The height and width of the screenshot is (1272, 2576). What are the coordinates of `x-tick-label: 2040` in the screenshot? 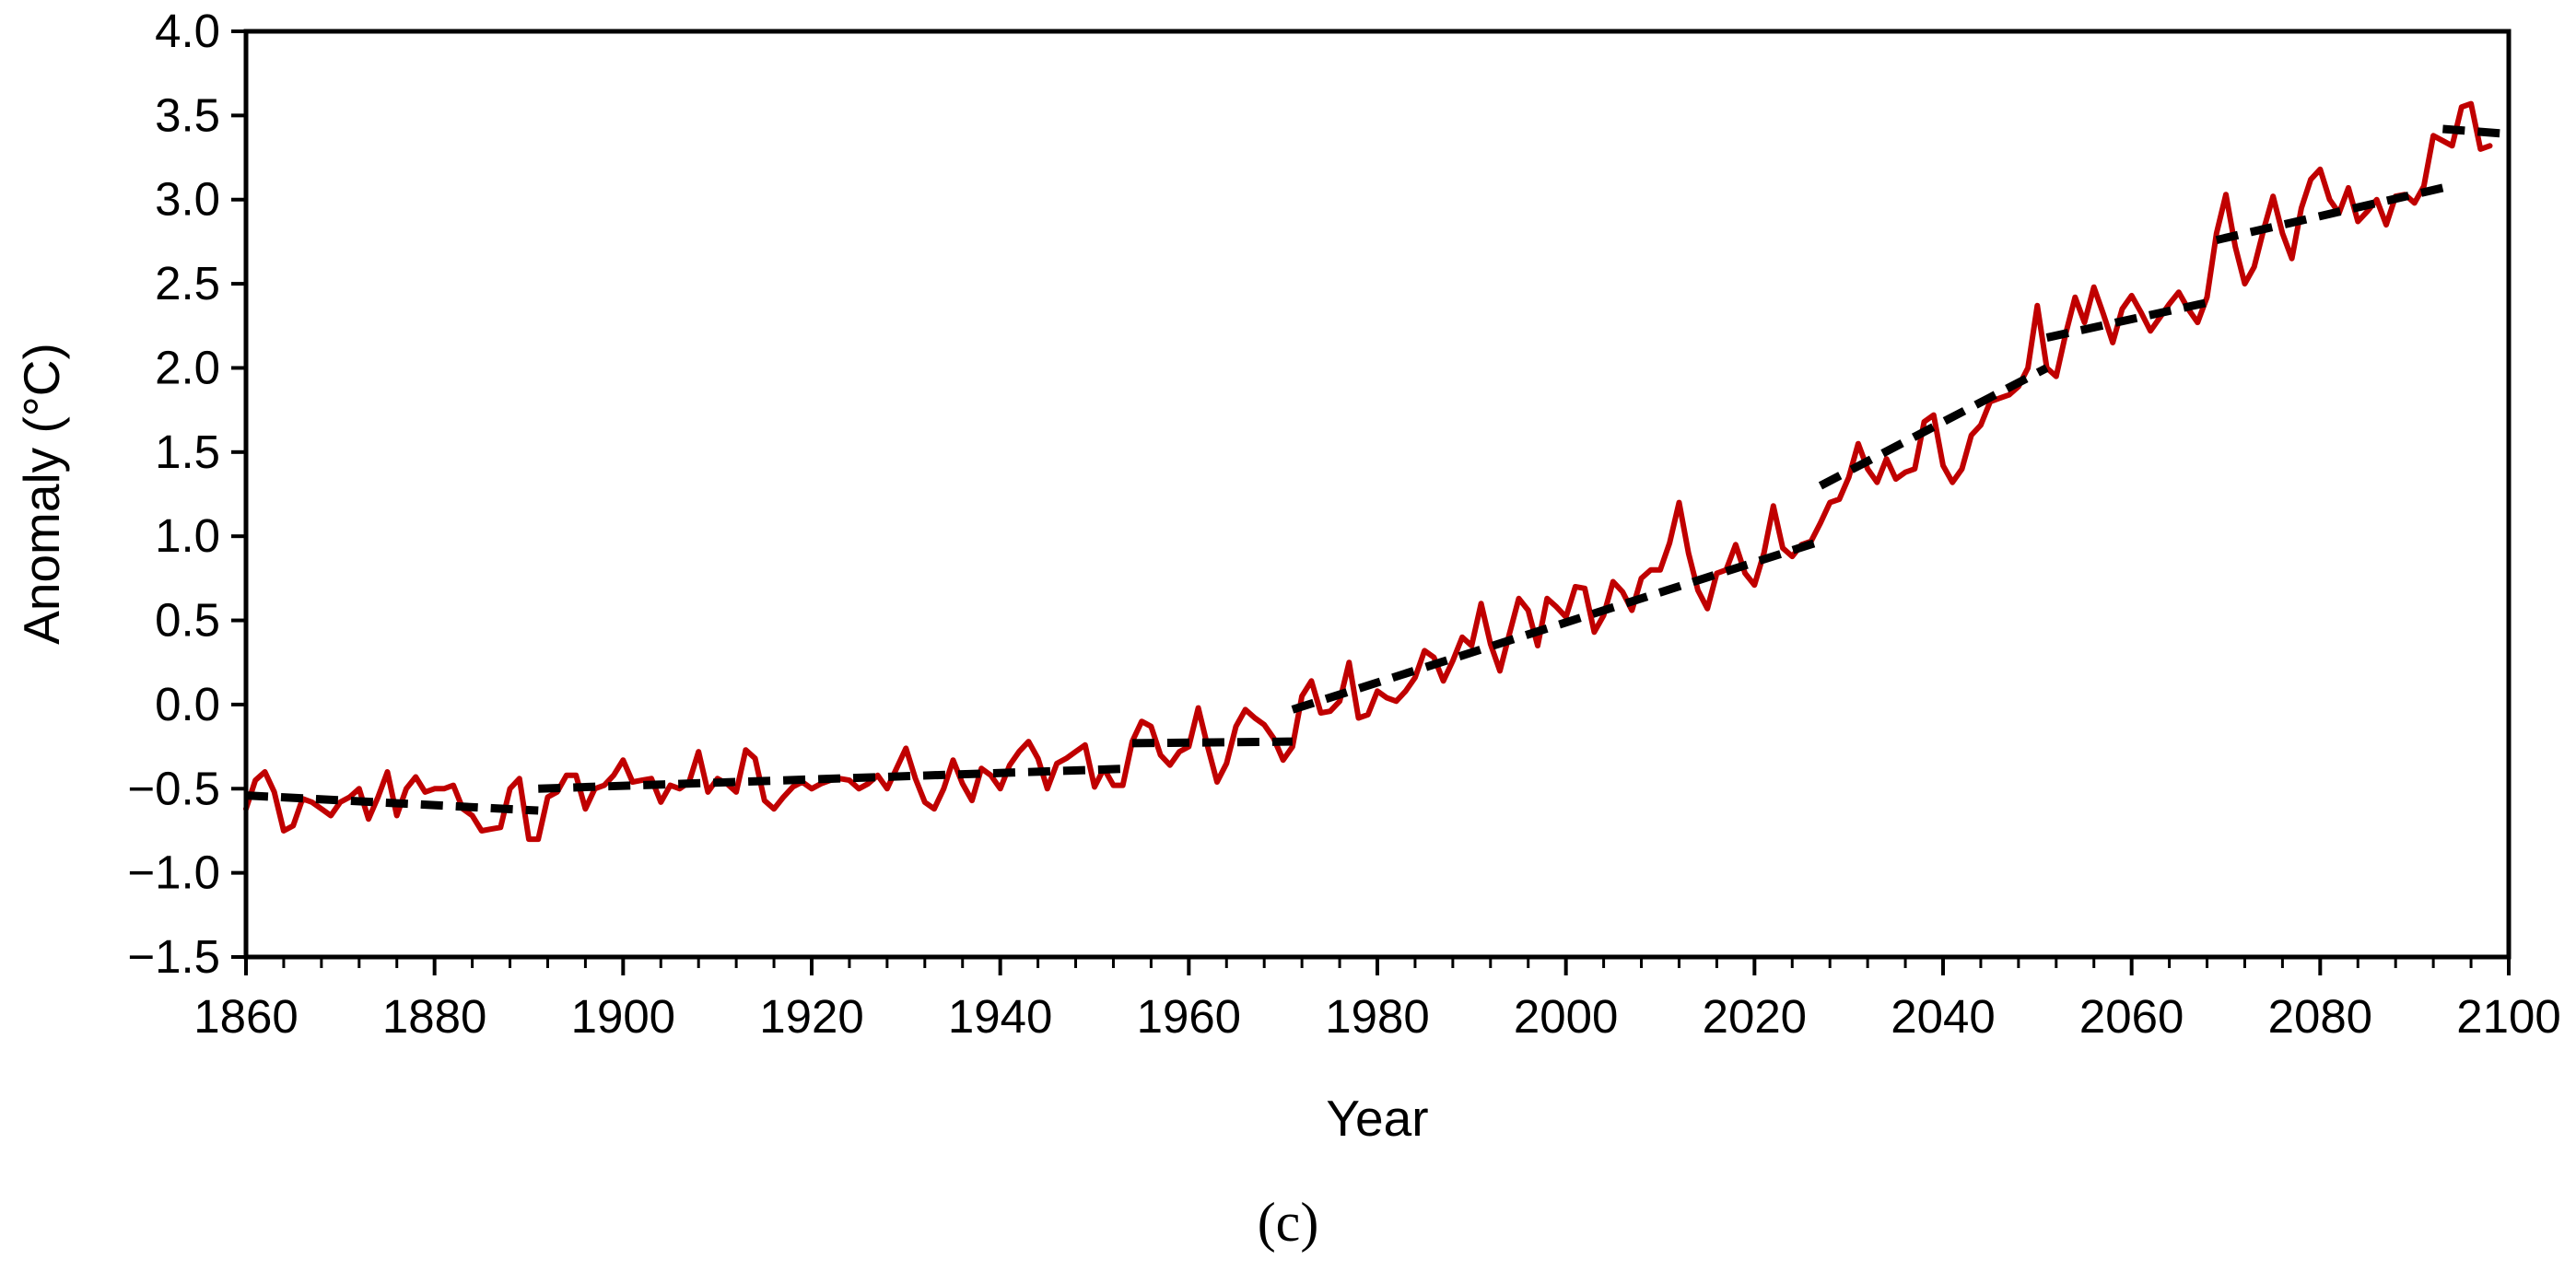 It's located at (1943, 1016).